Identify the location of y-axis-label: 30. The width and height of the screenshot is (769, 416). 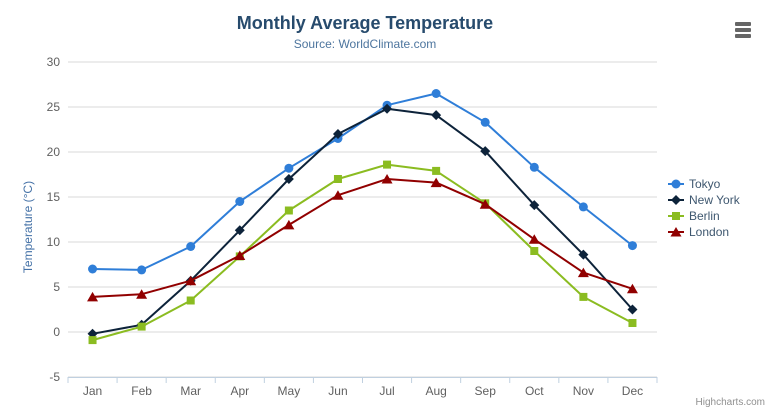
(54, 62).